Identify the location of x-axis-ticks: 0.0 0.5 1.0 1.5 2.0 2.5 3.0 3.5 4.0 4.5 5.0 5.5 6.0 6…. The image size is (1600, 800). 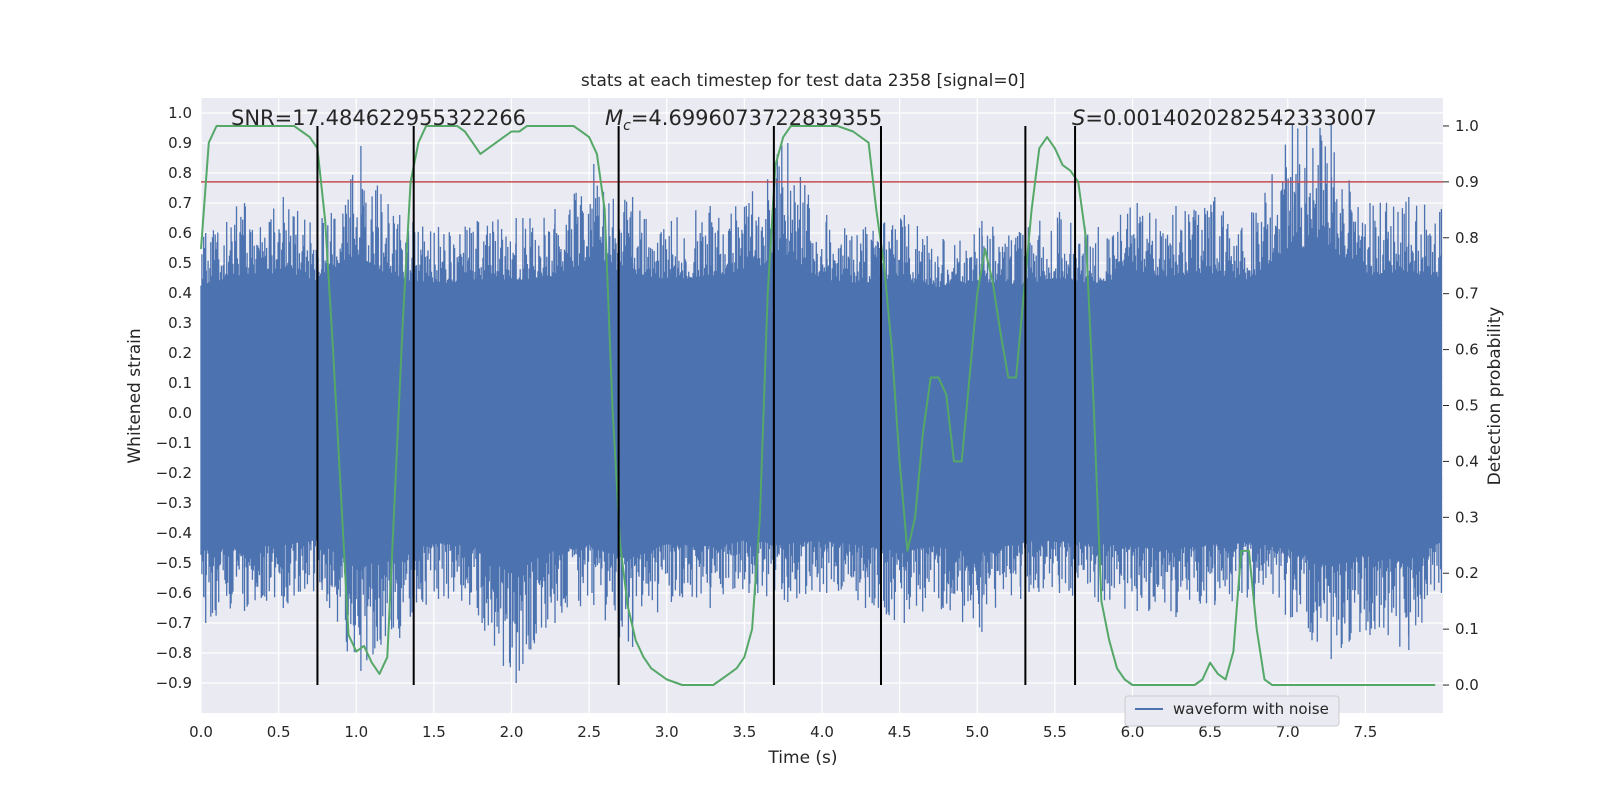
(783, 732).